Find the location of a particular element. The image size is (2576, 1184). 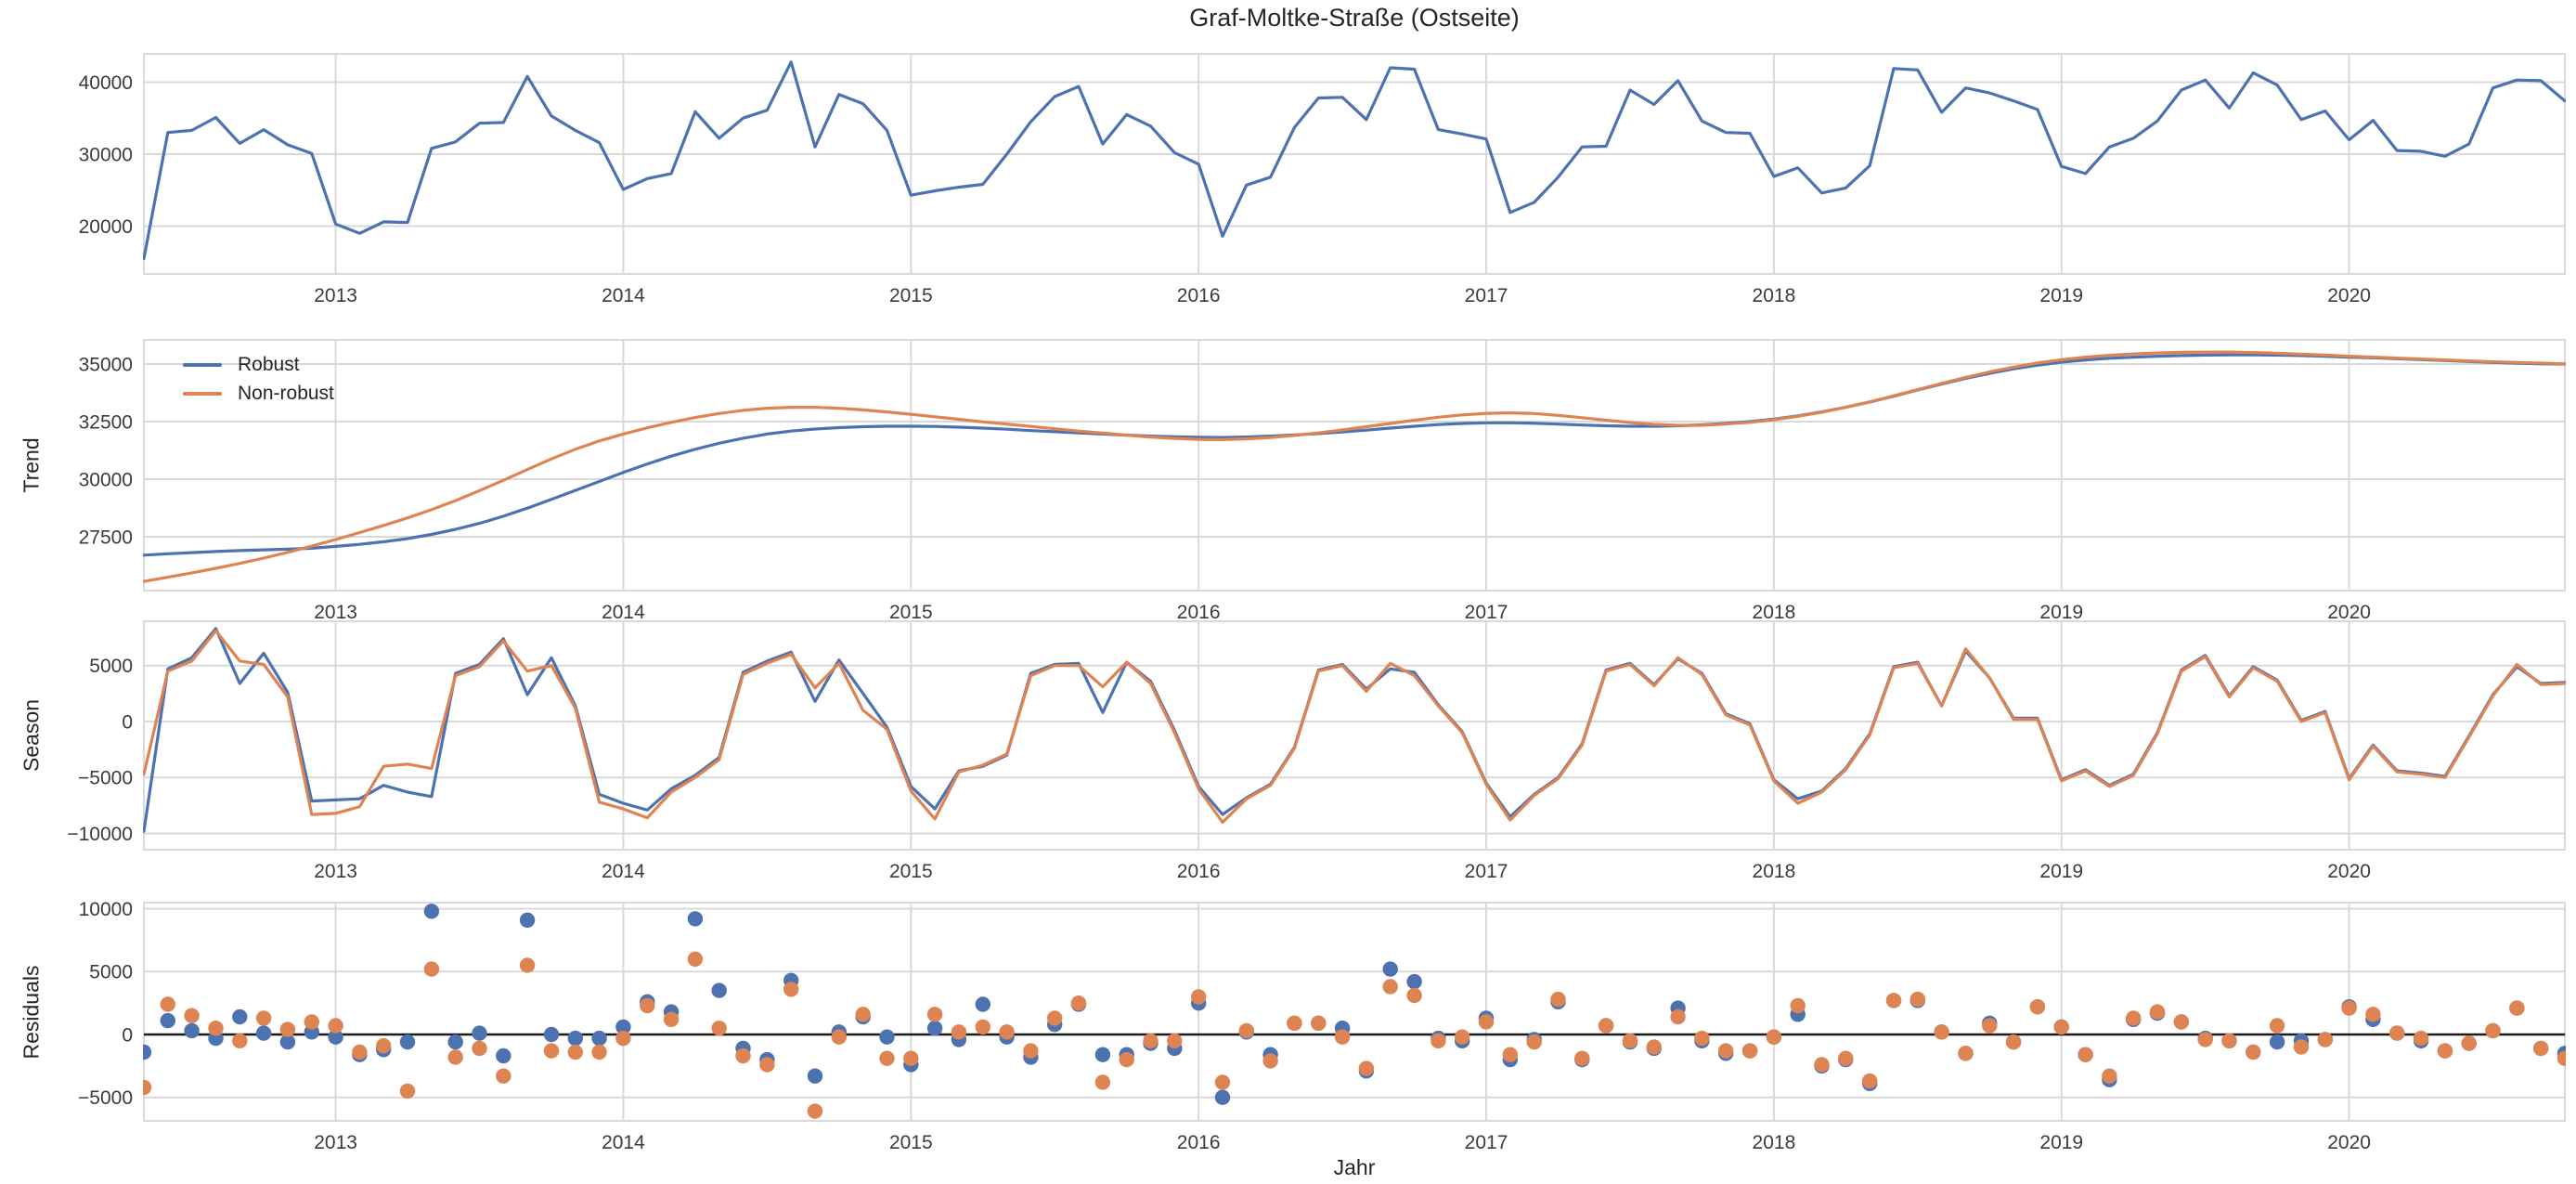

legend-label-robust: Robust is located at coordinates (269, 364).